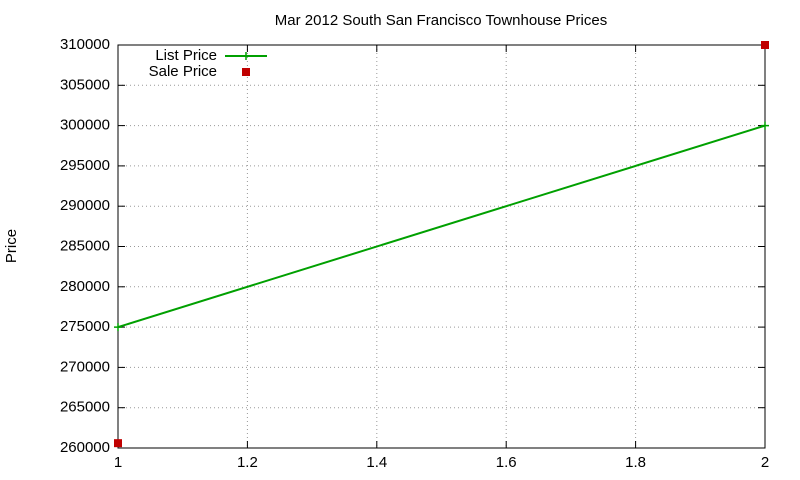 Image resolution: width=800 pixels, height=480 pixels. I want to click on y-tick-label: 310000, so click(85, 44).